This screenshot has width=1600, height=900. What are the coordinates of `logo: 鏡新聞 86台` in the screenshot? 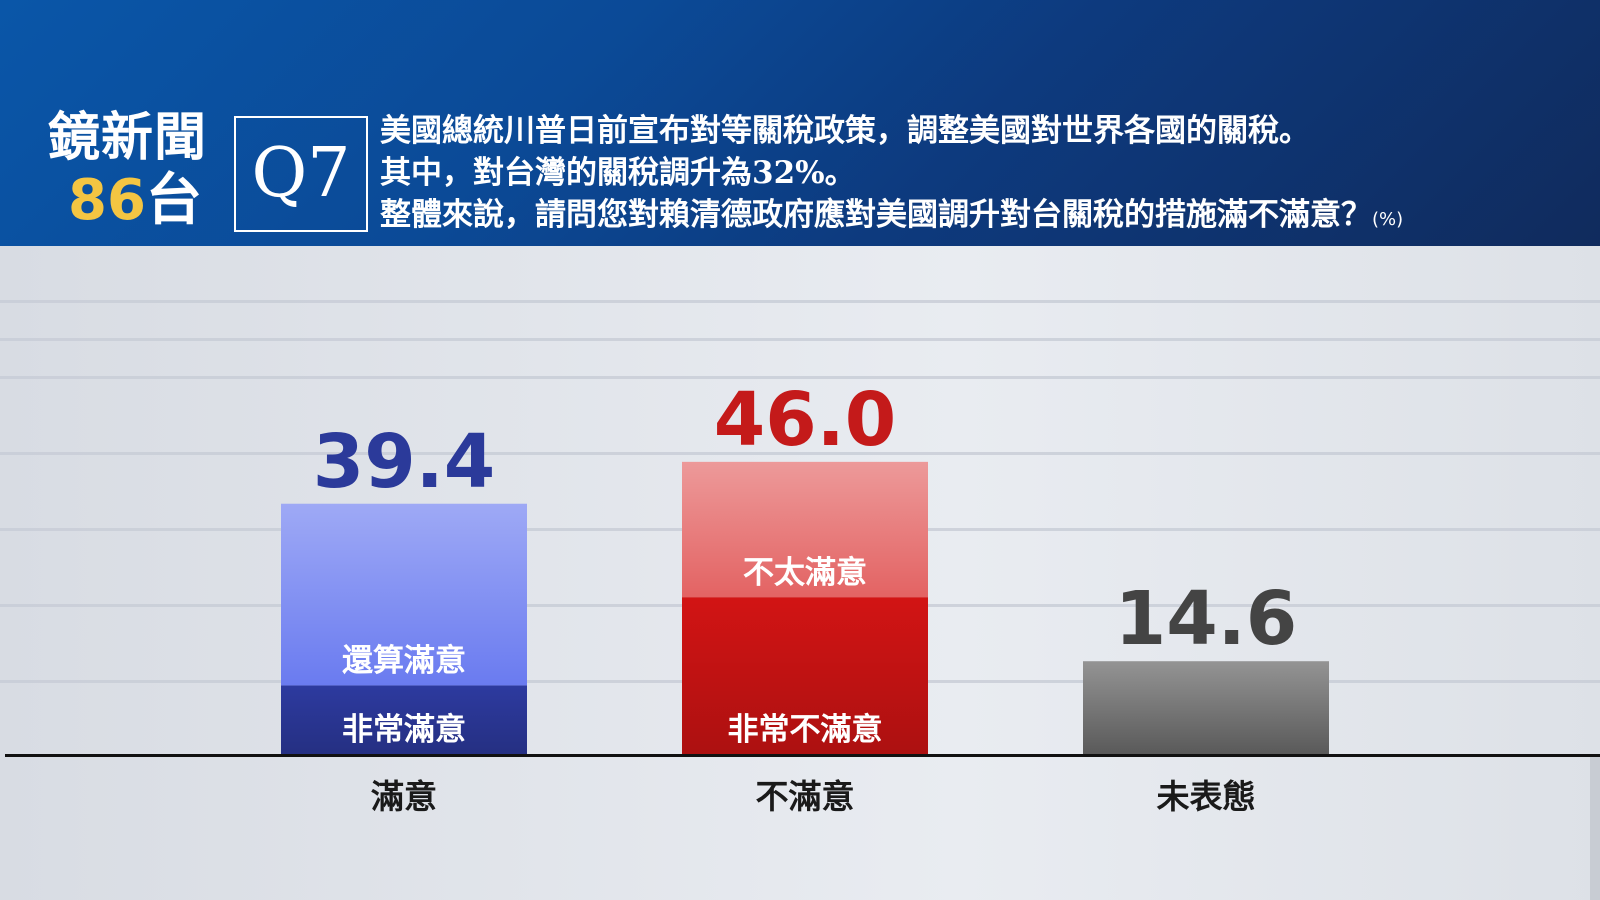 It's located at (135, 170).